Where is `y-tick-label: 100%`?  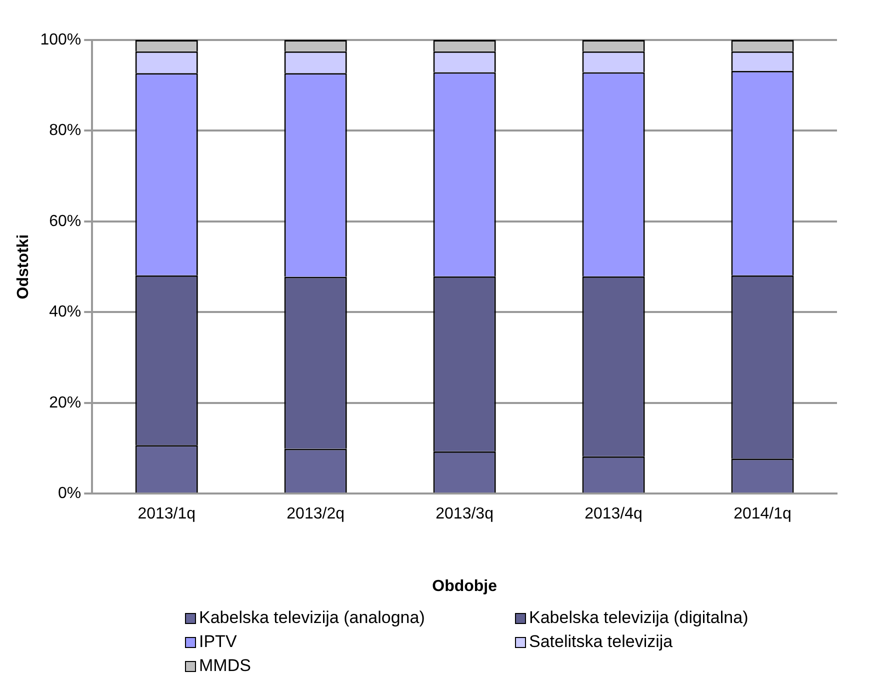 y-tick-label: 100% is located at coordinates (61, 39).